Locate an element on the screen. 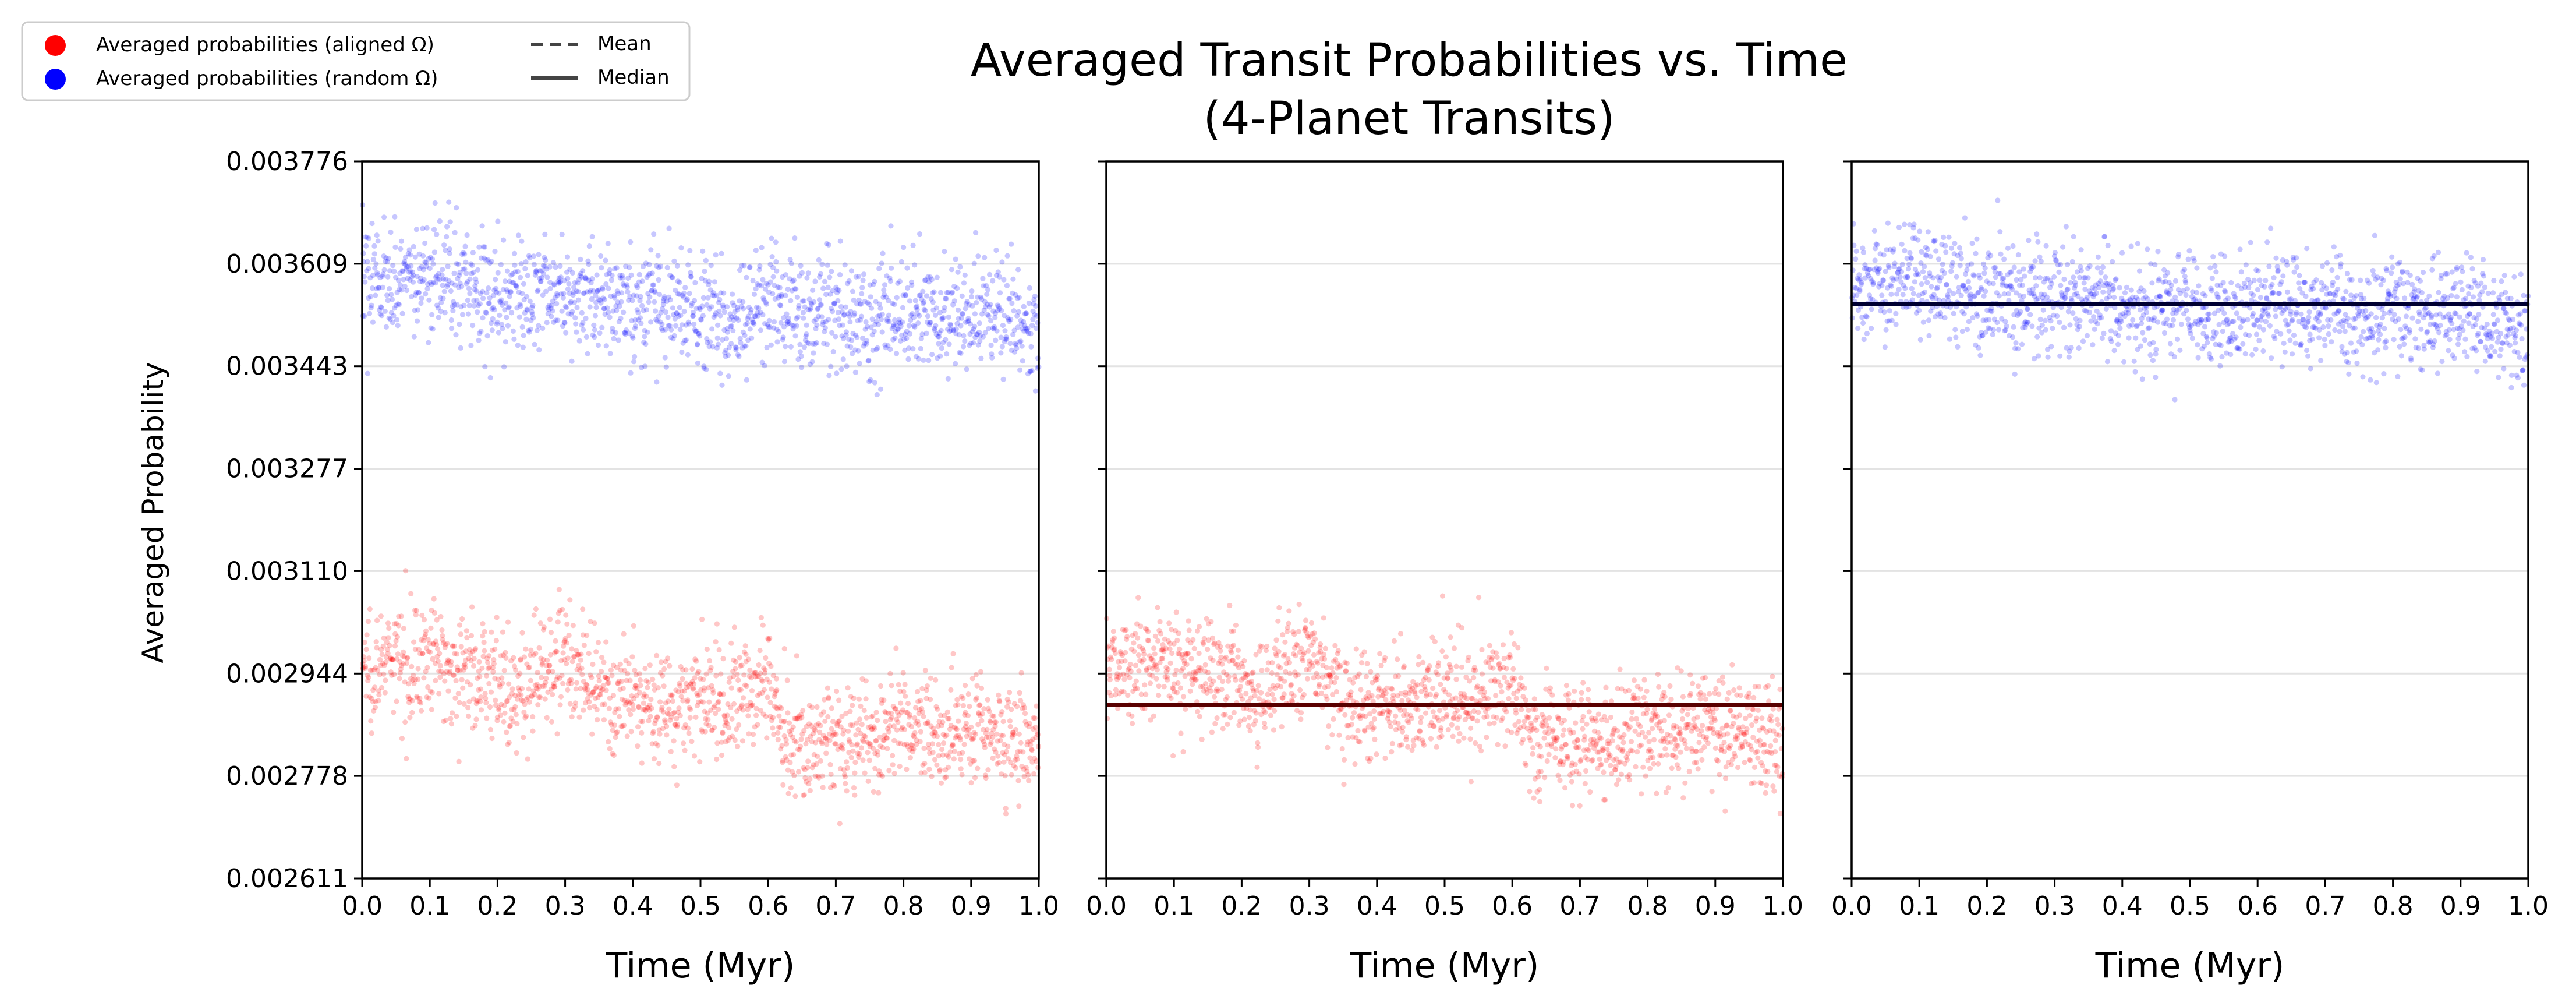 This screenshot has width=2576, height=1006. x-tick-label: 0.9 is located at coordinates (1716, 906).